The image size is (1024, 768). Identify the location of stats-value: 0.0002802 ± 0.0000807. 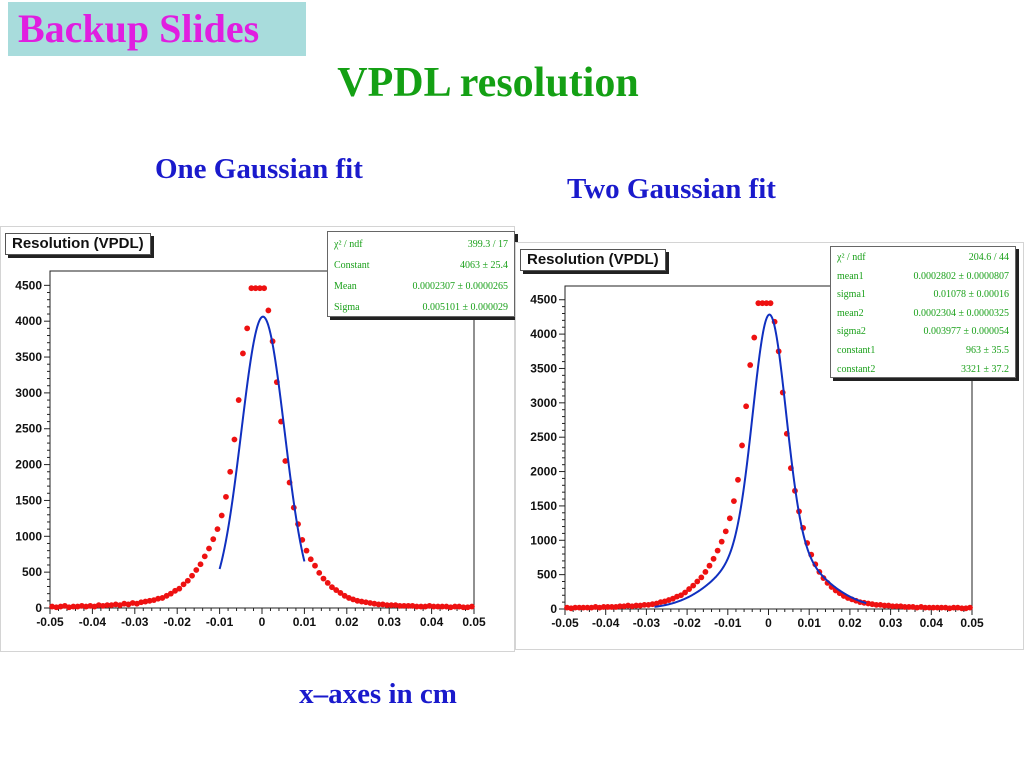
(961, 276).